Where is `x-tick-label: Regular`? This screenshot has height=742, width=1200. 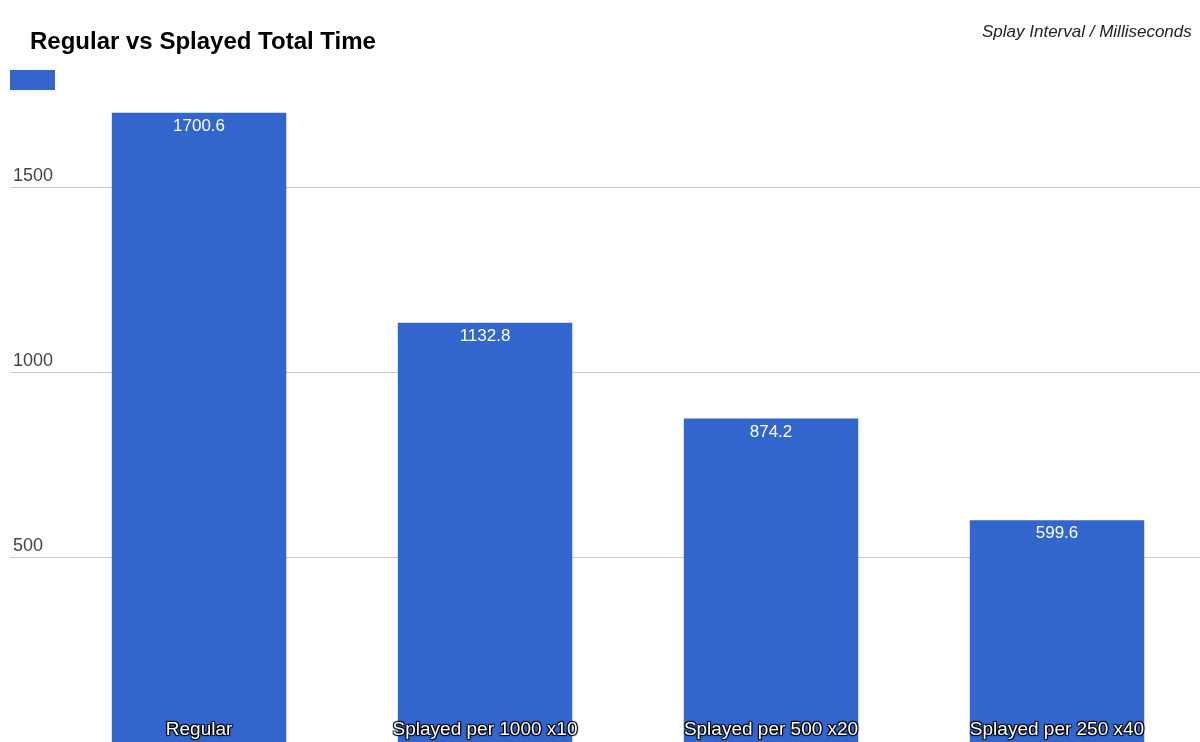 x-tick-label: Regular is located at coordinates (199, 729).